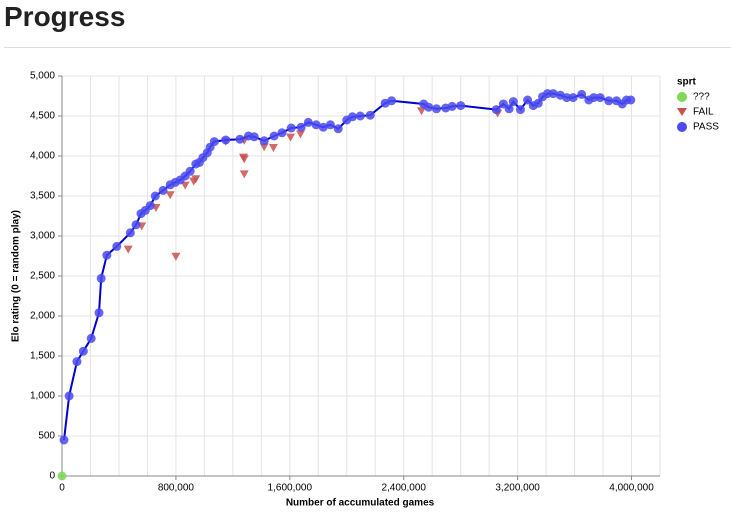 Image resolution: width=731 pixels, height=521 pixels. What do you see at coordinates (706, 127) in the screenshot?
I see `legend-label: PASS` at bounding box center [706, 127].